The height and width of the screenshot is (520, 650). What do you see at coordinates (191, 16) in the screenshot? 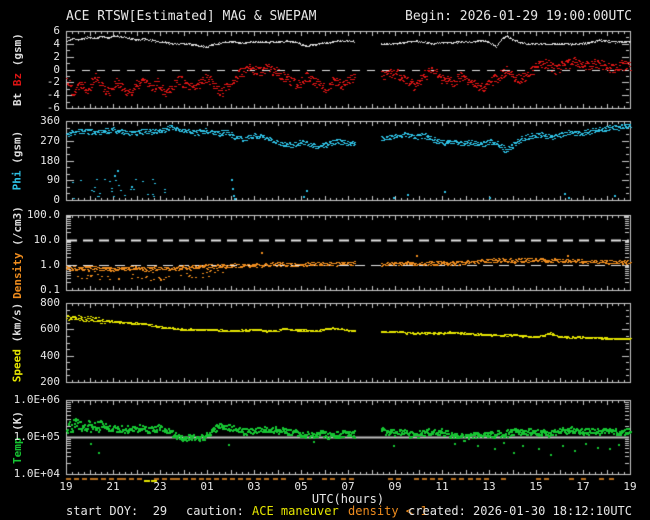
I see `page-title: ACE RTSW[Estimated] MAG & SWEPAM` at bounding box center [191, 16].